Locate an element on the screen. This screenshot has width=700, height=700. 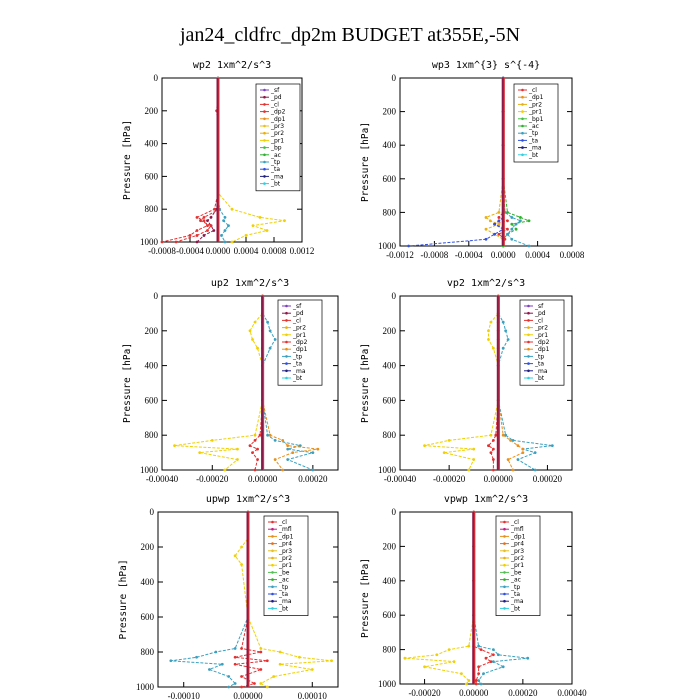
series-line_pr1 is located at coordinates (439, 598).